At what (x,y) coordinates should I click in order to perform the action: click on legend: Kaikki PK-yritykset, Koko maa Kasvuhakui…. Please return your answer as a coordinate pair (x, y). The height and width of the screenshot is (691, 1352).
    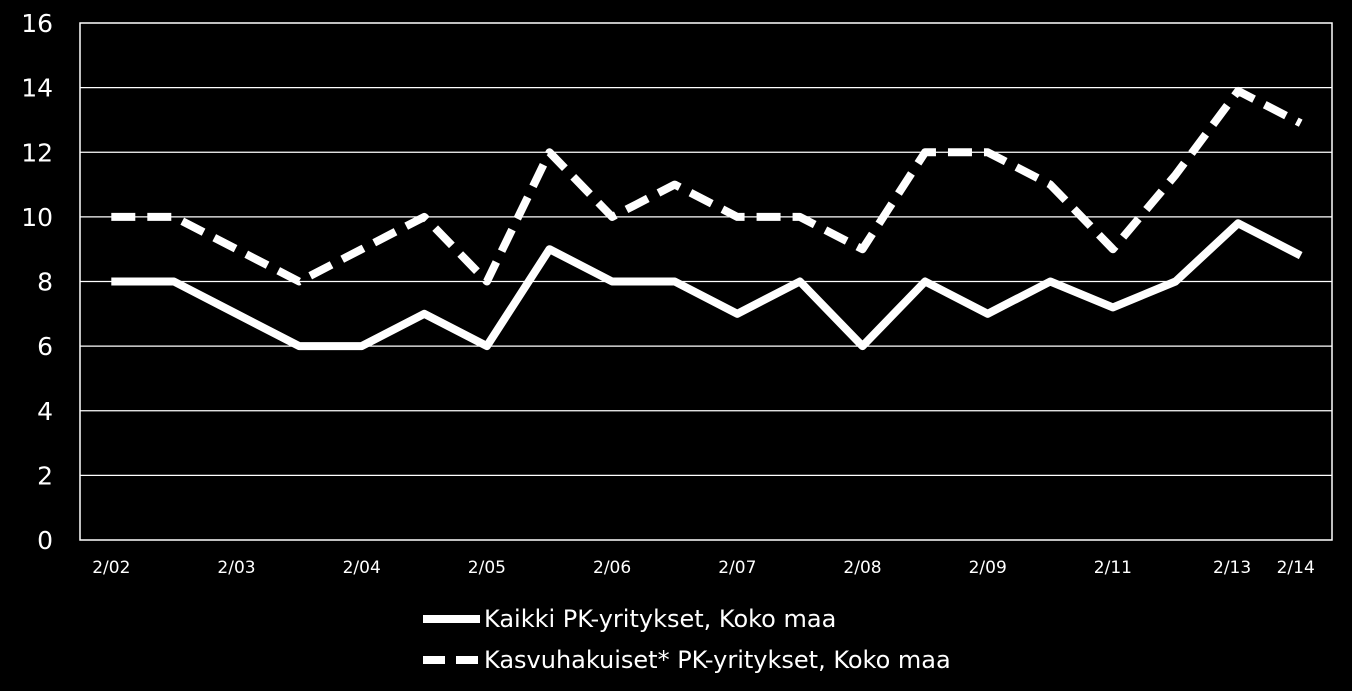
    Looking at the image, I should click on (687, 639).